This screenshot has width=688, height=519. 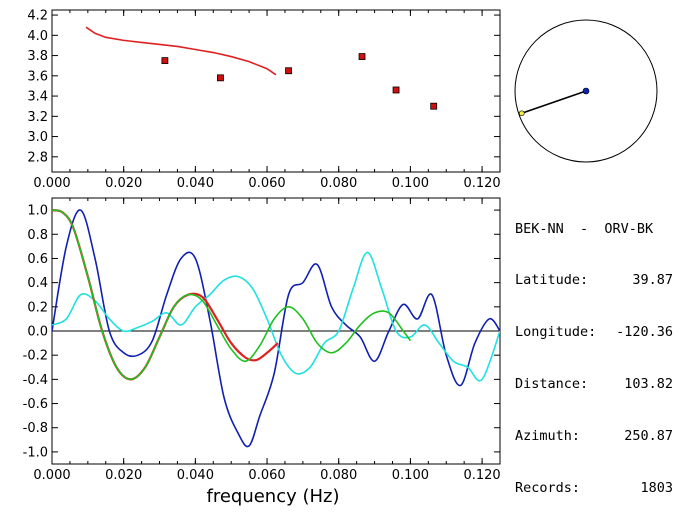 What do you see at coordinates (584, 228) in the screenshot?
I see `station-pair-label: BEK-NN - ORV-BK` at bounding box center [584, 228].